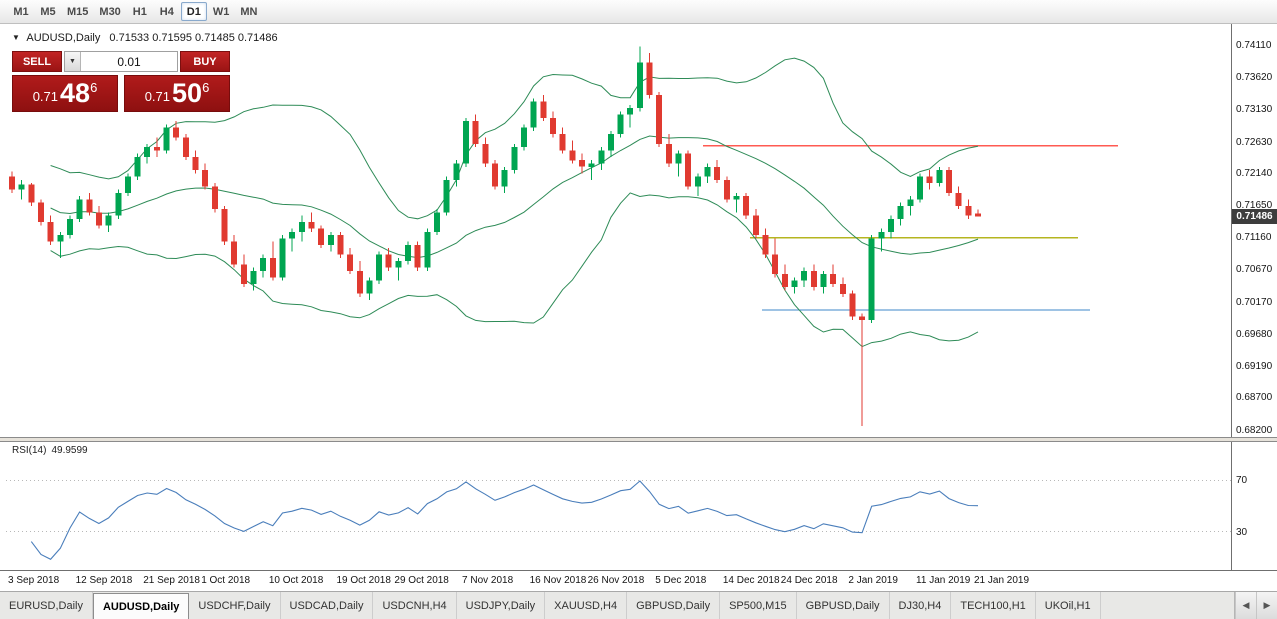  What do you see at coordinates (296, 580) in the screenshot?
I see `date-axis-label: 10 Oct 2018` at bounding box center [296, 580].